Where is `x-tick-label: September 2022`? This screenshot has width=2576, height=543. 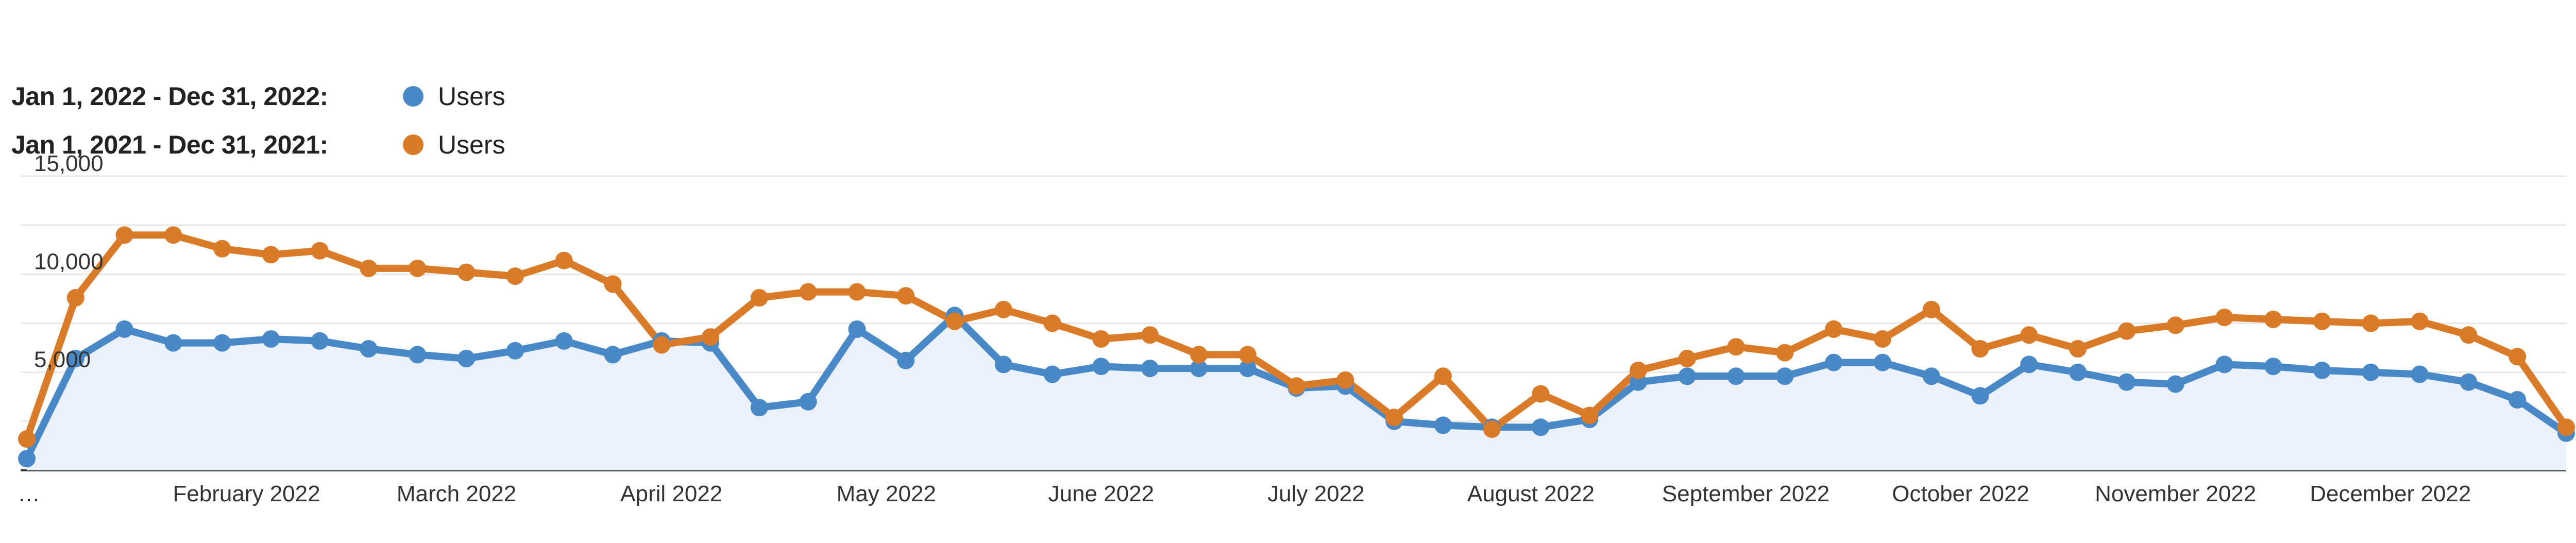
x-tick-label: September 2022 is located at coordinates (1745, 493).